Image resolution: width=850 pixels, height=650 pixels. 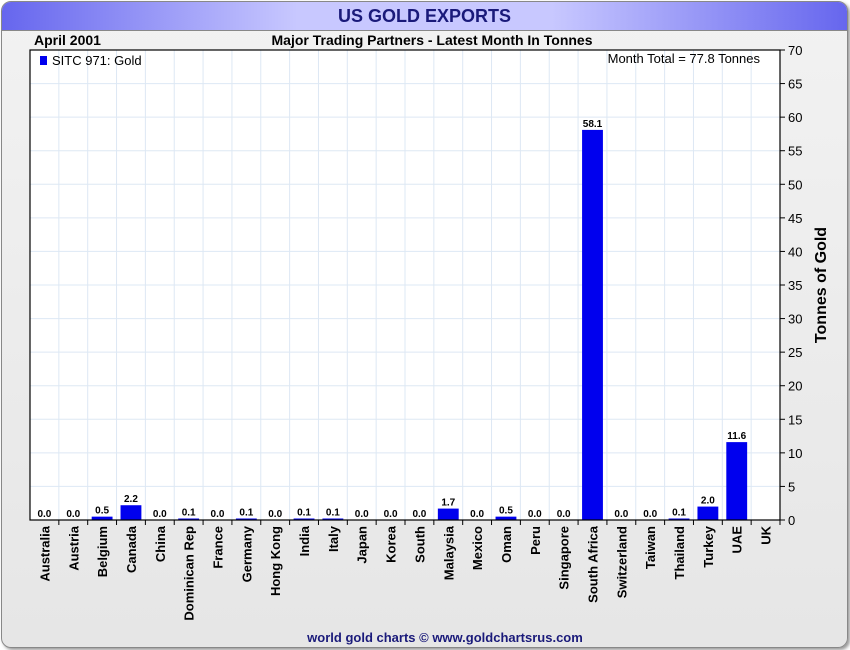 What do you see at coordinates (189, 519) in the screenshot?
I see `bar-dominican-rep` at bounding box center [189, 519].